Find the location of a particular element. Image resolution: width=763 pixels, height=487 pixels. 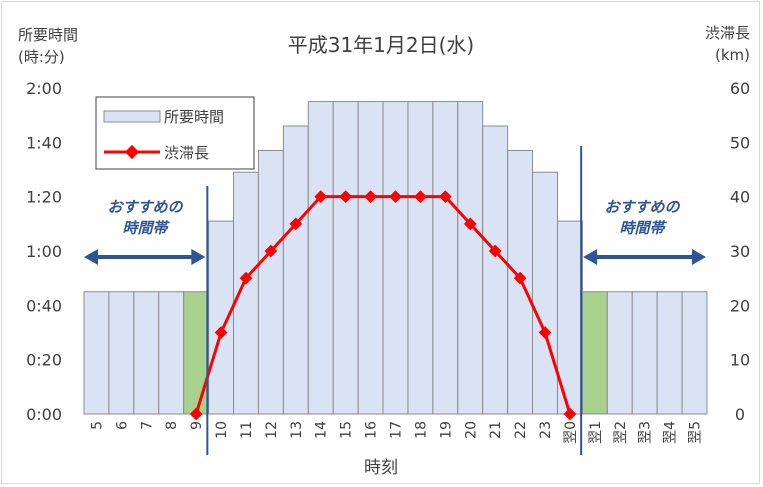

y-right-title-line2: (km) is located at coordinates (732, 55).